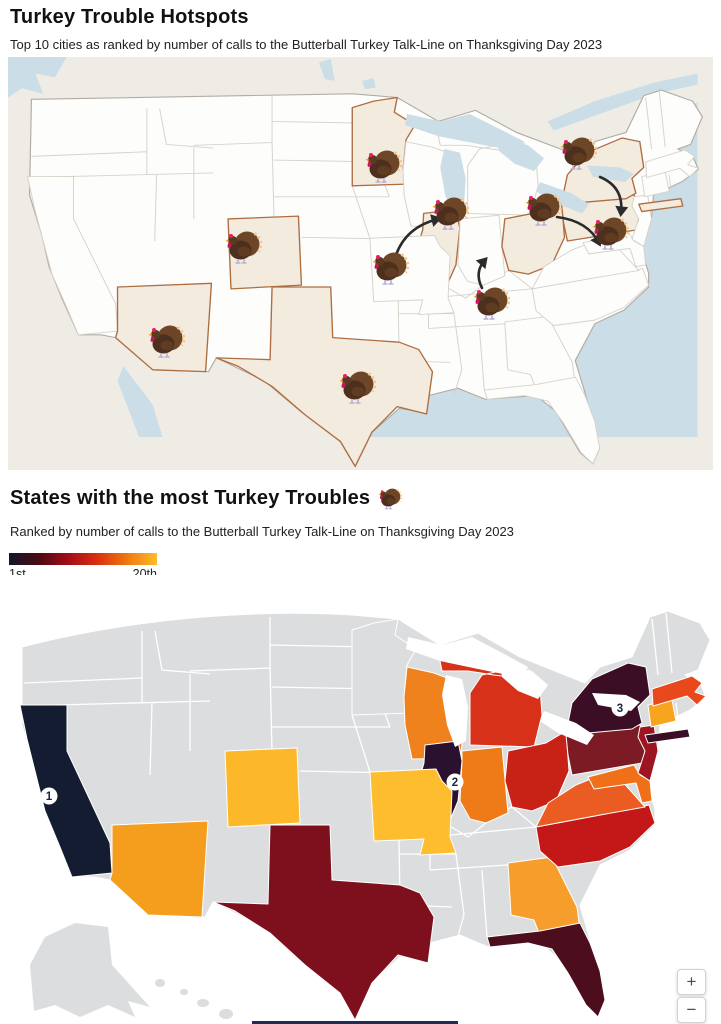 The image size is (721, 1024). I want to click on rank-badge: 2, so click(455, 782).